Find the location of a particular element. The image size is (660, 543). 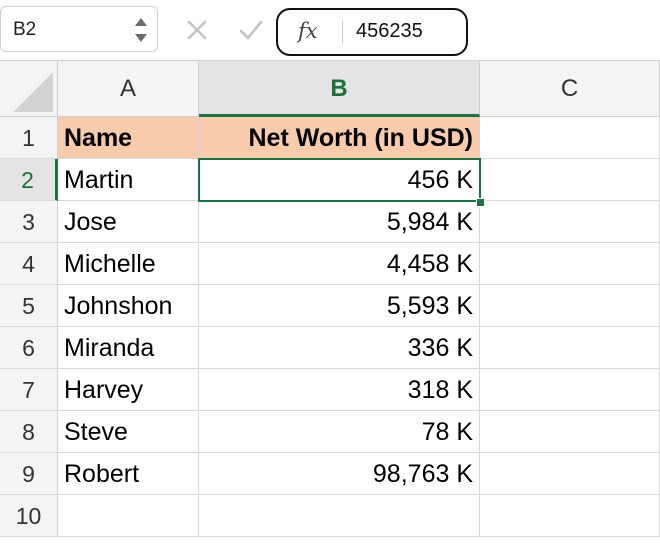

cancel-icon is located at coordinates (197, 32).